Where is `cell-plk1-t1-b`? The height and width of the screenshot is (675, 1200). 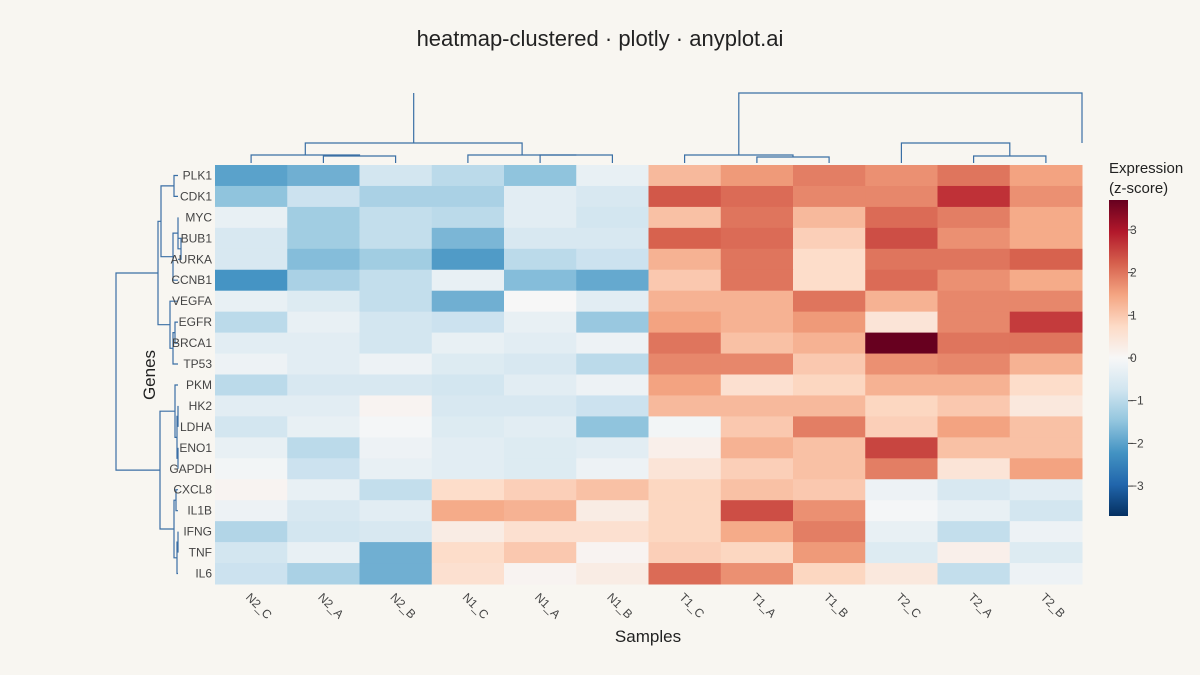 cell-plk1-t1-b is located at coordinates (829, 176).